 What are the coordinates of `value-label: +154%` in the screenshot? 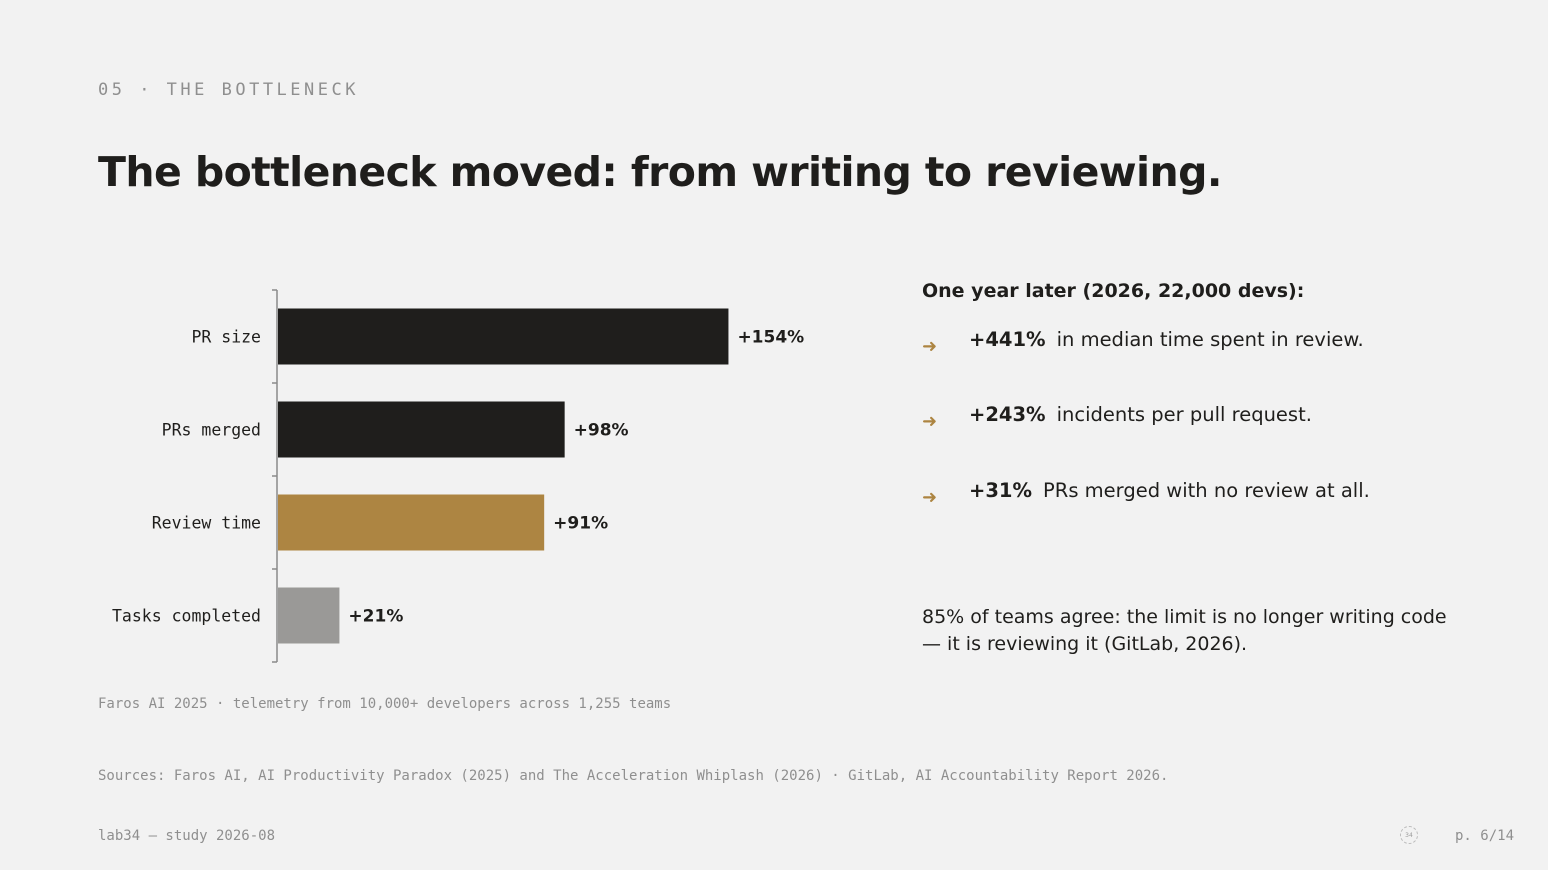 It's located at (770, 338).